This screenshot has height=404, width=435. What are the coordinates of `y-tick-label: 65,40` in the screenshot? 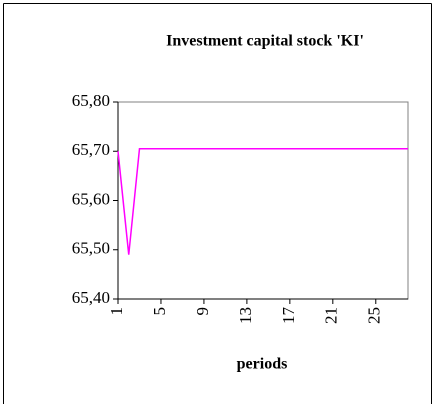 It's located at (91, 297).